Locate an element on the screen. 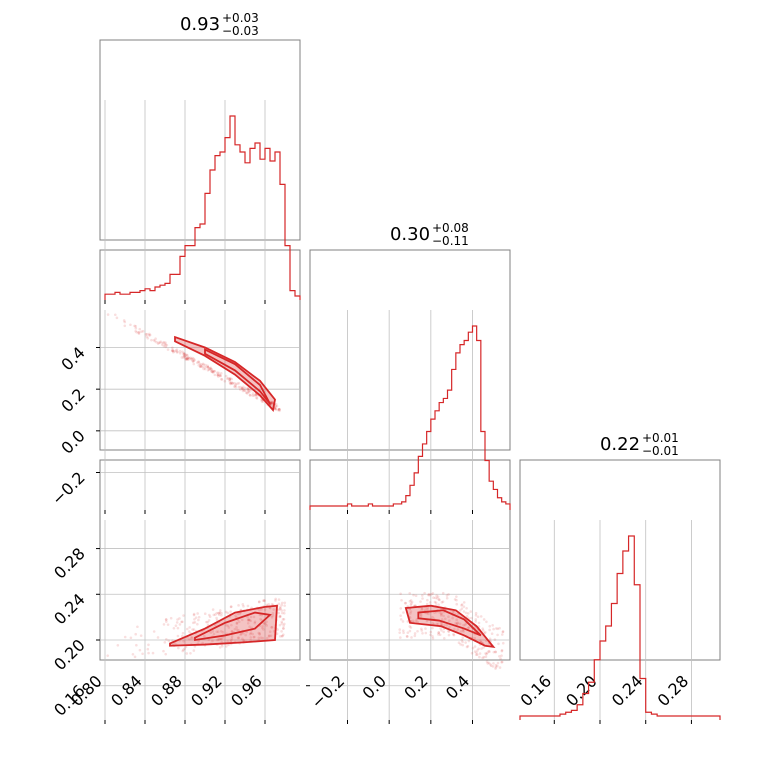 Image resolution: width=760 pixels, height=760 pixels. x-tick-label: 0.92 is located at coordinates (206, 690).